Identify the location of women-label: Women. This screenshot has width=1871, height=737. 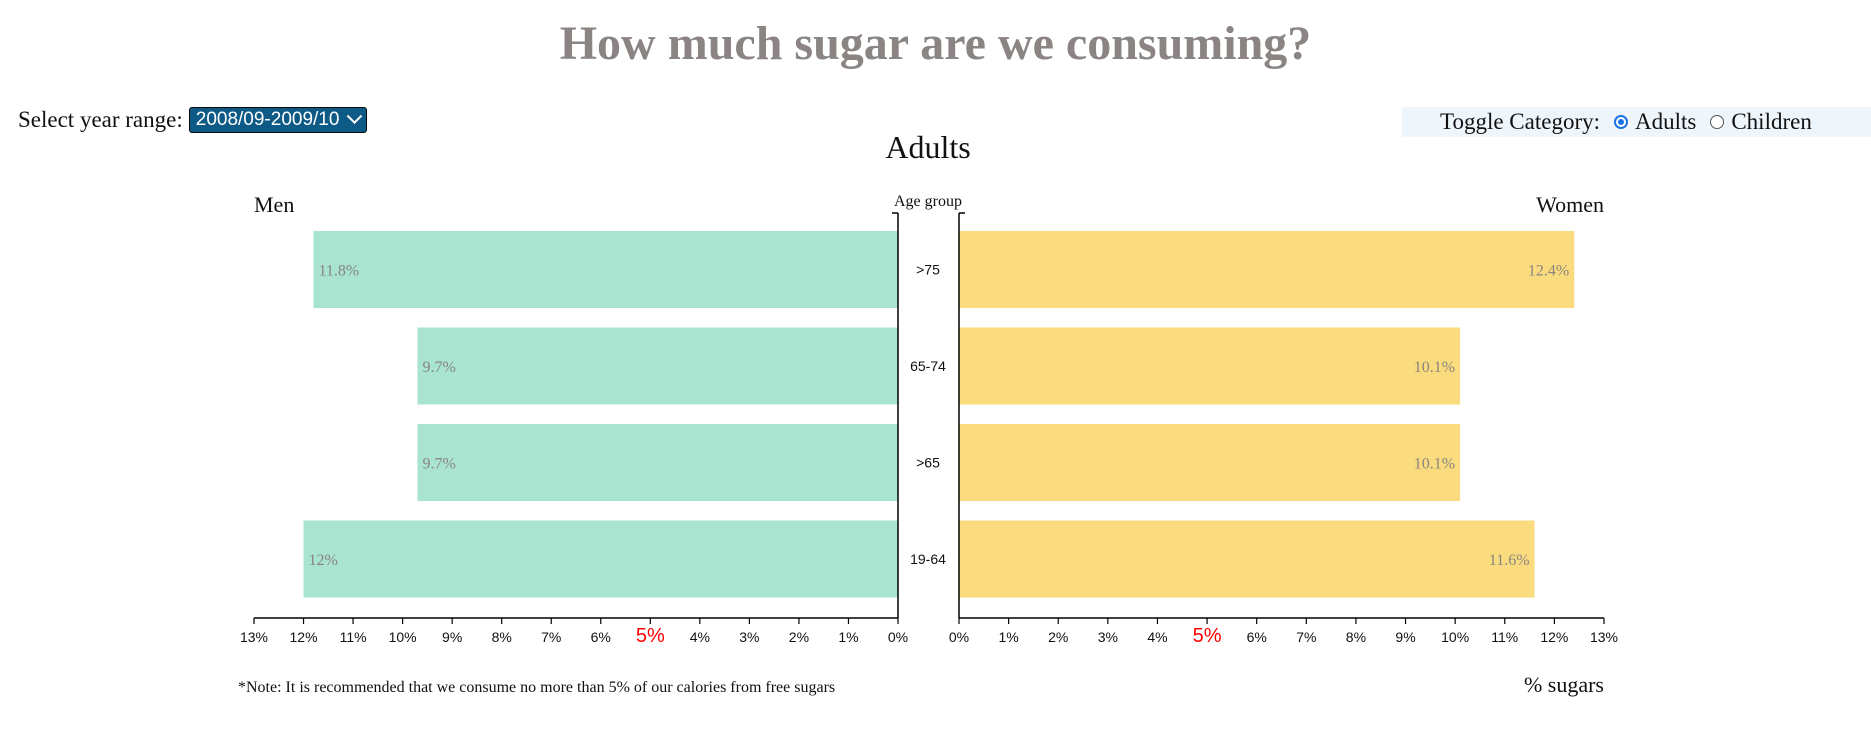
(1570, 204).